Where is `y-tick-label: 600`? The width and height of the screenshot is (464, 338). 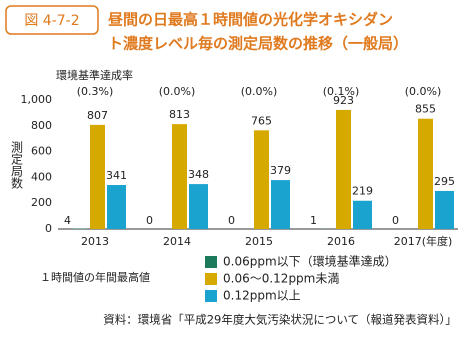
y-tick-label: 600 is located at coordinates (41, 151).